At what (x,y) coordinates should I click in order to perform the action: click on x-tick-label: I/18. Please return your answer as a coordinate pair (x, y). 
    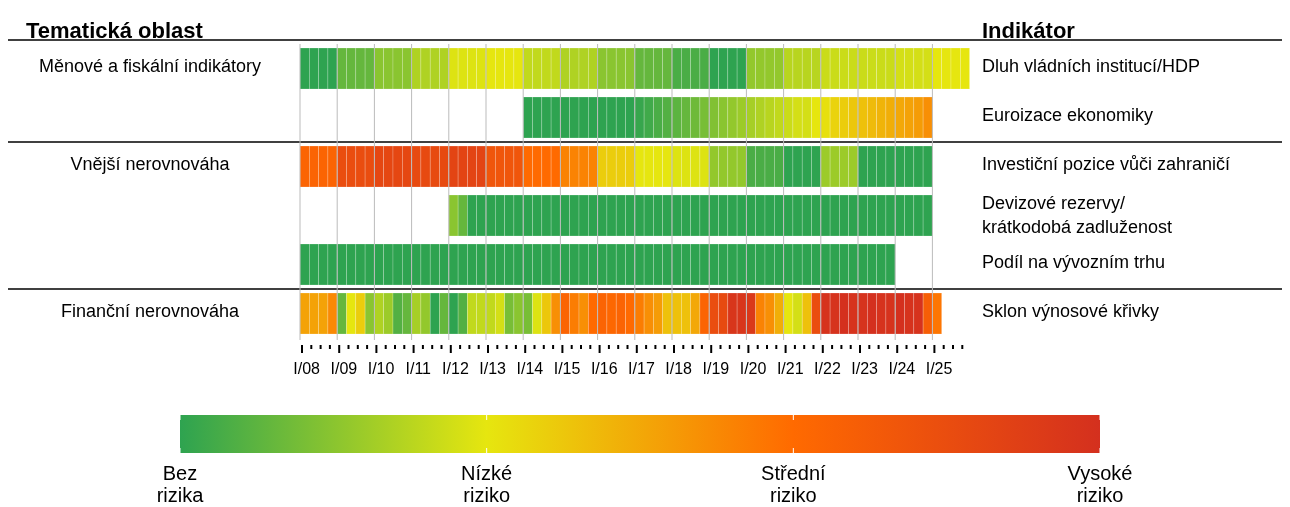
    Looking at the image, I should click on (679, 368).